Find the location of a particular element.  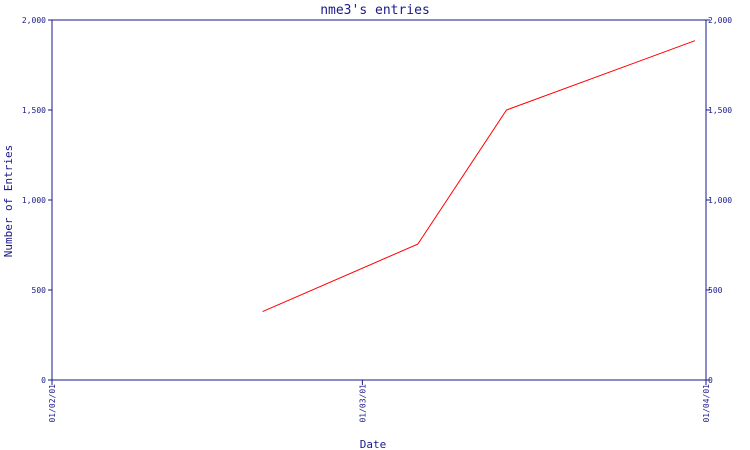

x-tick-label: 01/03/01 is located at coordinates (362, 403).